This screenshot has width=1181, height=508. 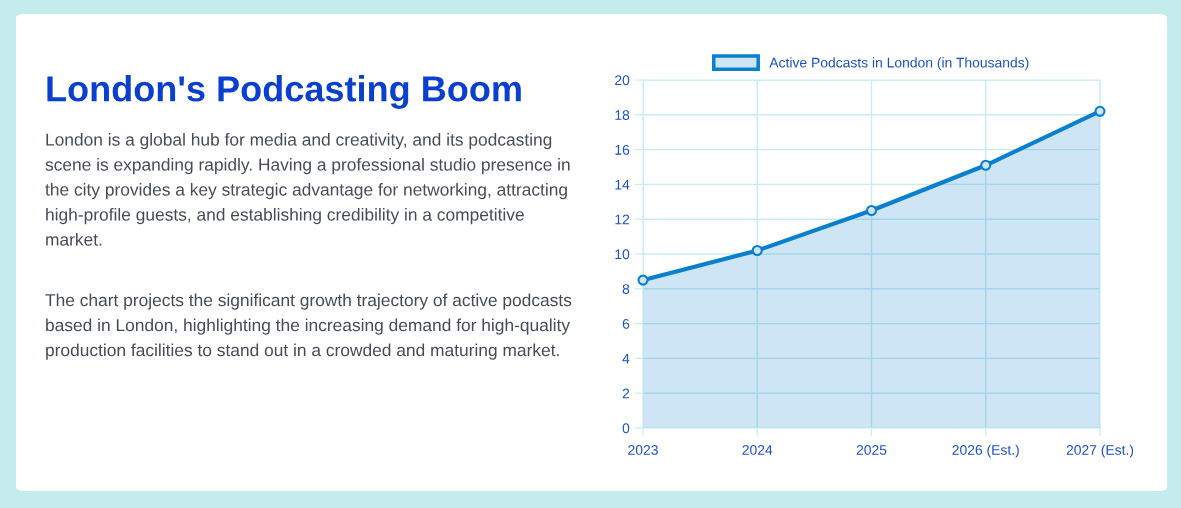 I want to click on y-tick-label: 6, so click(x=626, y=323).